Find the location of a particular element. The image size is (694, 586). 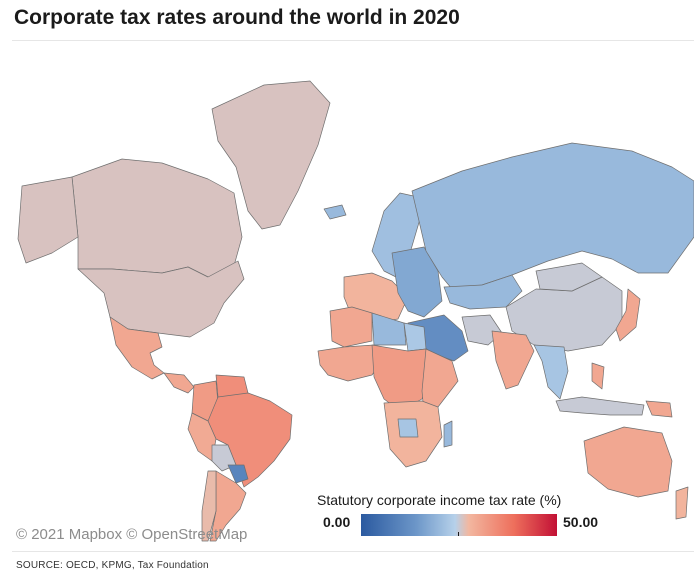

country-canada: Canada: 26% is located at coordinates (157, 218).